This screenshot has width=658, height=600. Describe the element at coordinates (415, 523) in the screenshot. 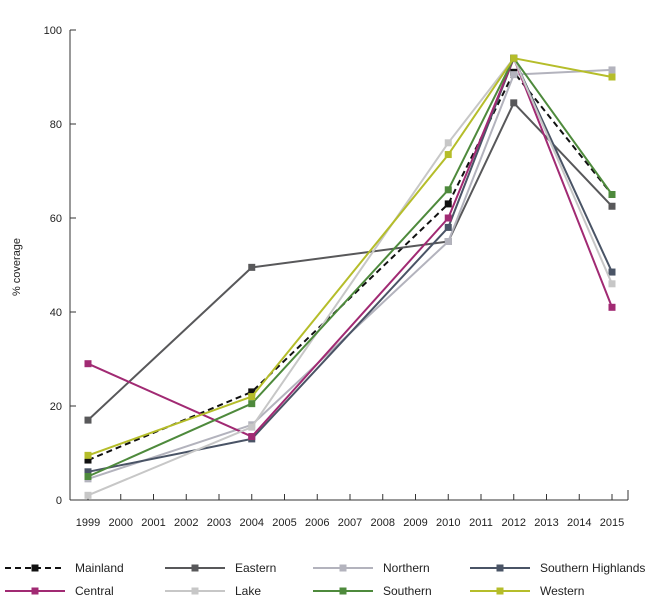

I see `x-tick-label: 2009` at that location.